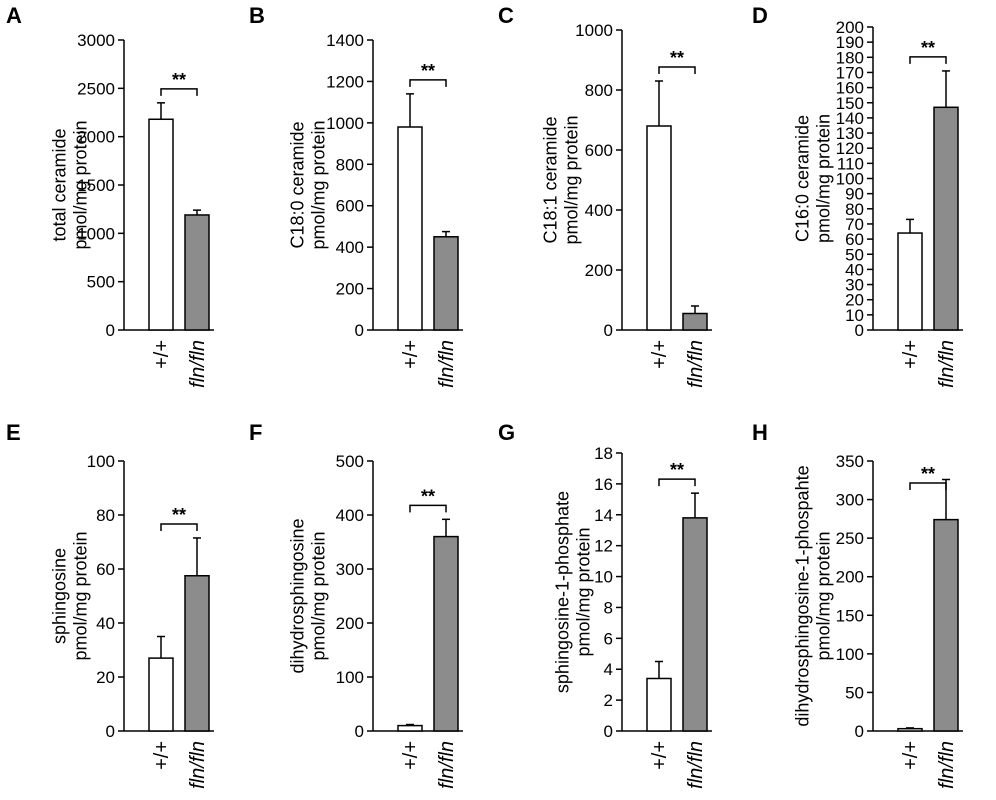 The height and width of the screenshot is (800, 996). I want to click on significance-bracket-c, so click(677, 70).